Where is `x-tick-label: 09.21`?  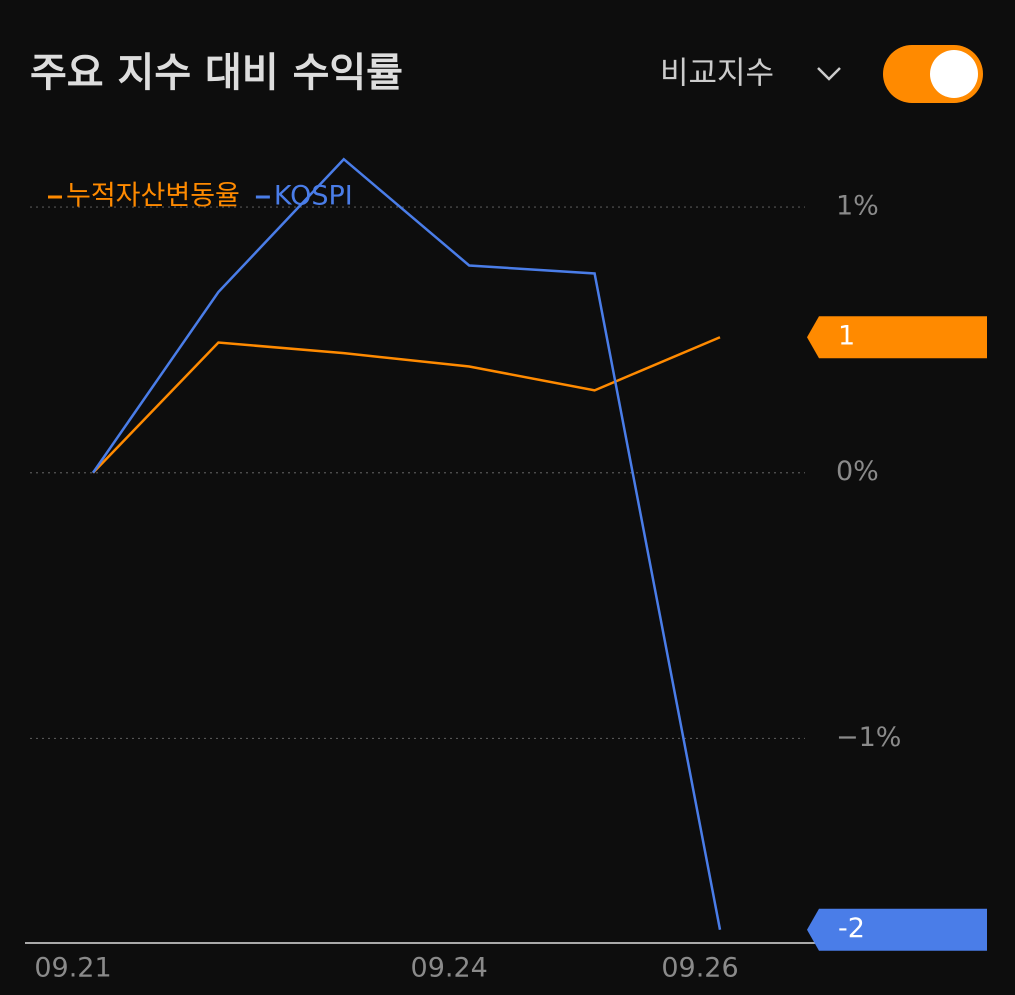
x-tick-label: 09.21 is located at coordinates (72, 968).